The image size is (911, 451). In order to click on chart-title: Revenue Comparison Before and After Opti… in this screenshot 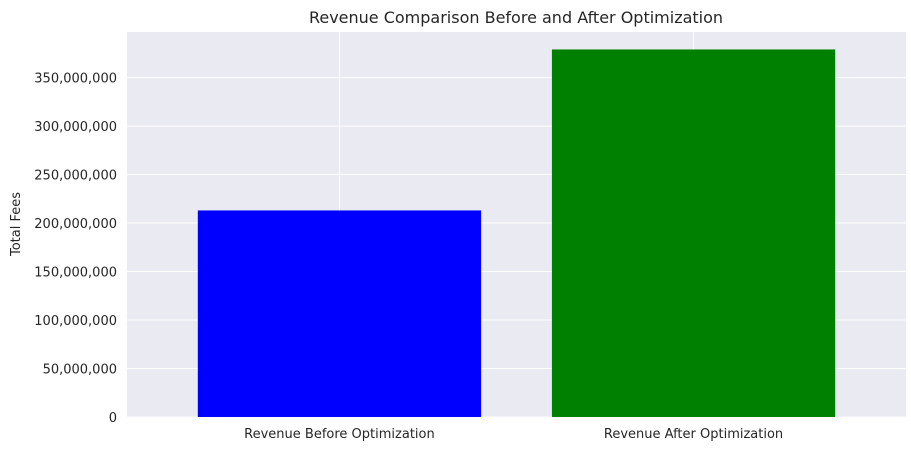, I will do `click(516, 17)`.